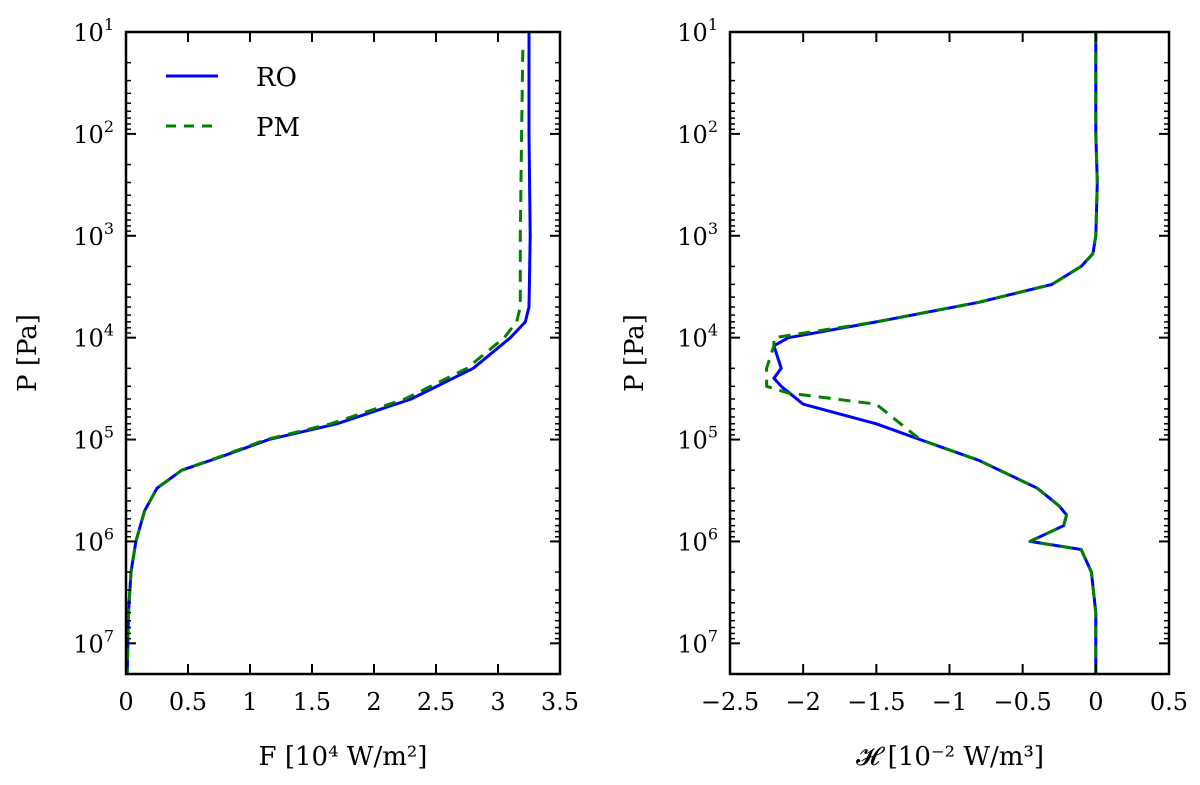 The height and width of the screenshot is (785, 1200). What do you see at coordinates (93, 31) in the screenshot?
I see `left-y-tick-label: 10¹` at bounding box center [93, 31].